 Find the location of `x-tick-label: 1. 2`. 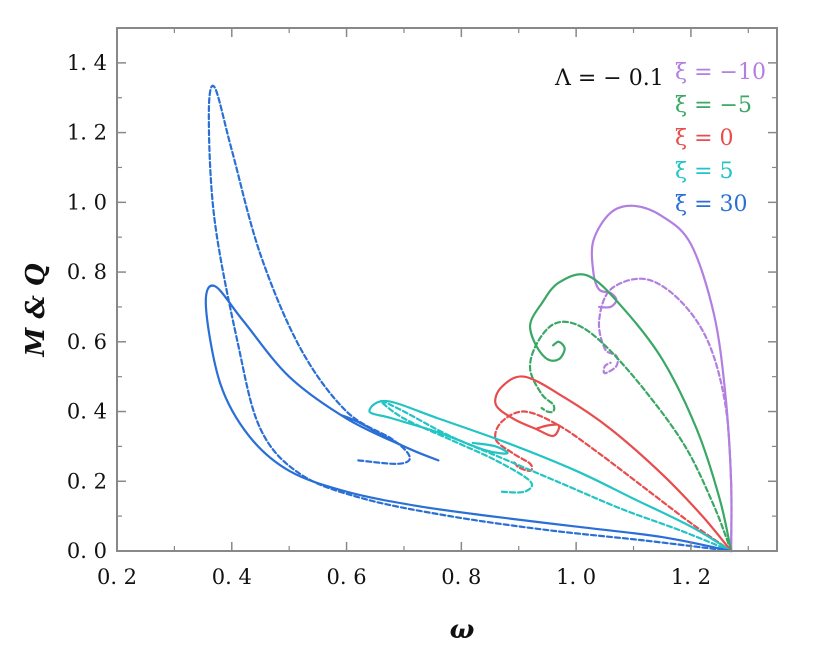

x-tick-label: 1. 2 is located at coordinates (691, 577).